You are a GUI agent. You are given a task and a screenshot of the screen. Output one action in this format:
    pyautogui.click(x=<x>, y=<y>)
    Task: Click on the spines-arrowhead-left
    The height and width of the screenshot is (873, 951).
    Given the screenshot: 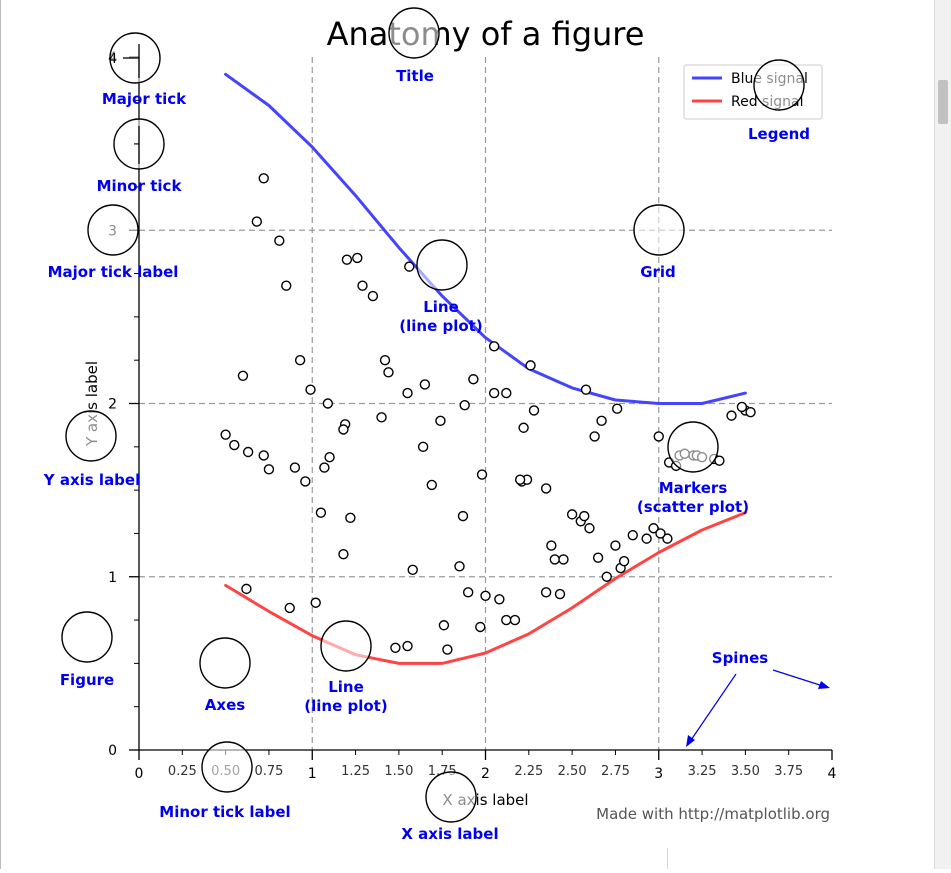 What is the action you would take?
    pyautogui.click(x=690, y=741)
    